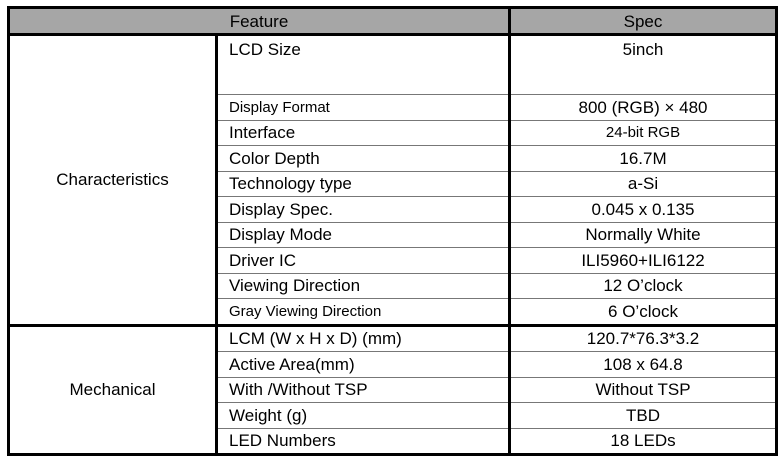  I want to click on spec-cell: TBD, so click(643, 415).